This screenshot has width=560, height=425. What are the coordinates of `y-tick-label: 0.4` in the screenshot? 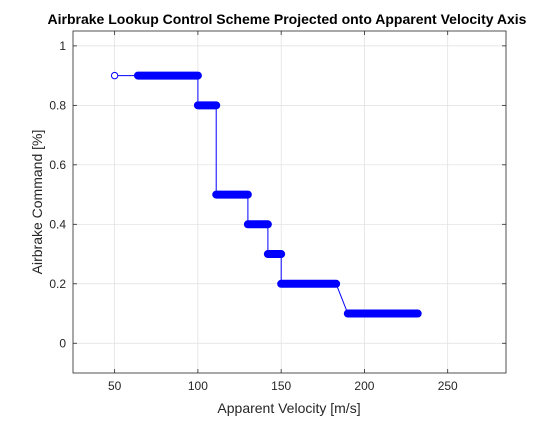 It's located at (57, 224).